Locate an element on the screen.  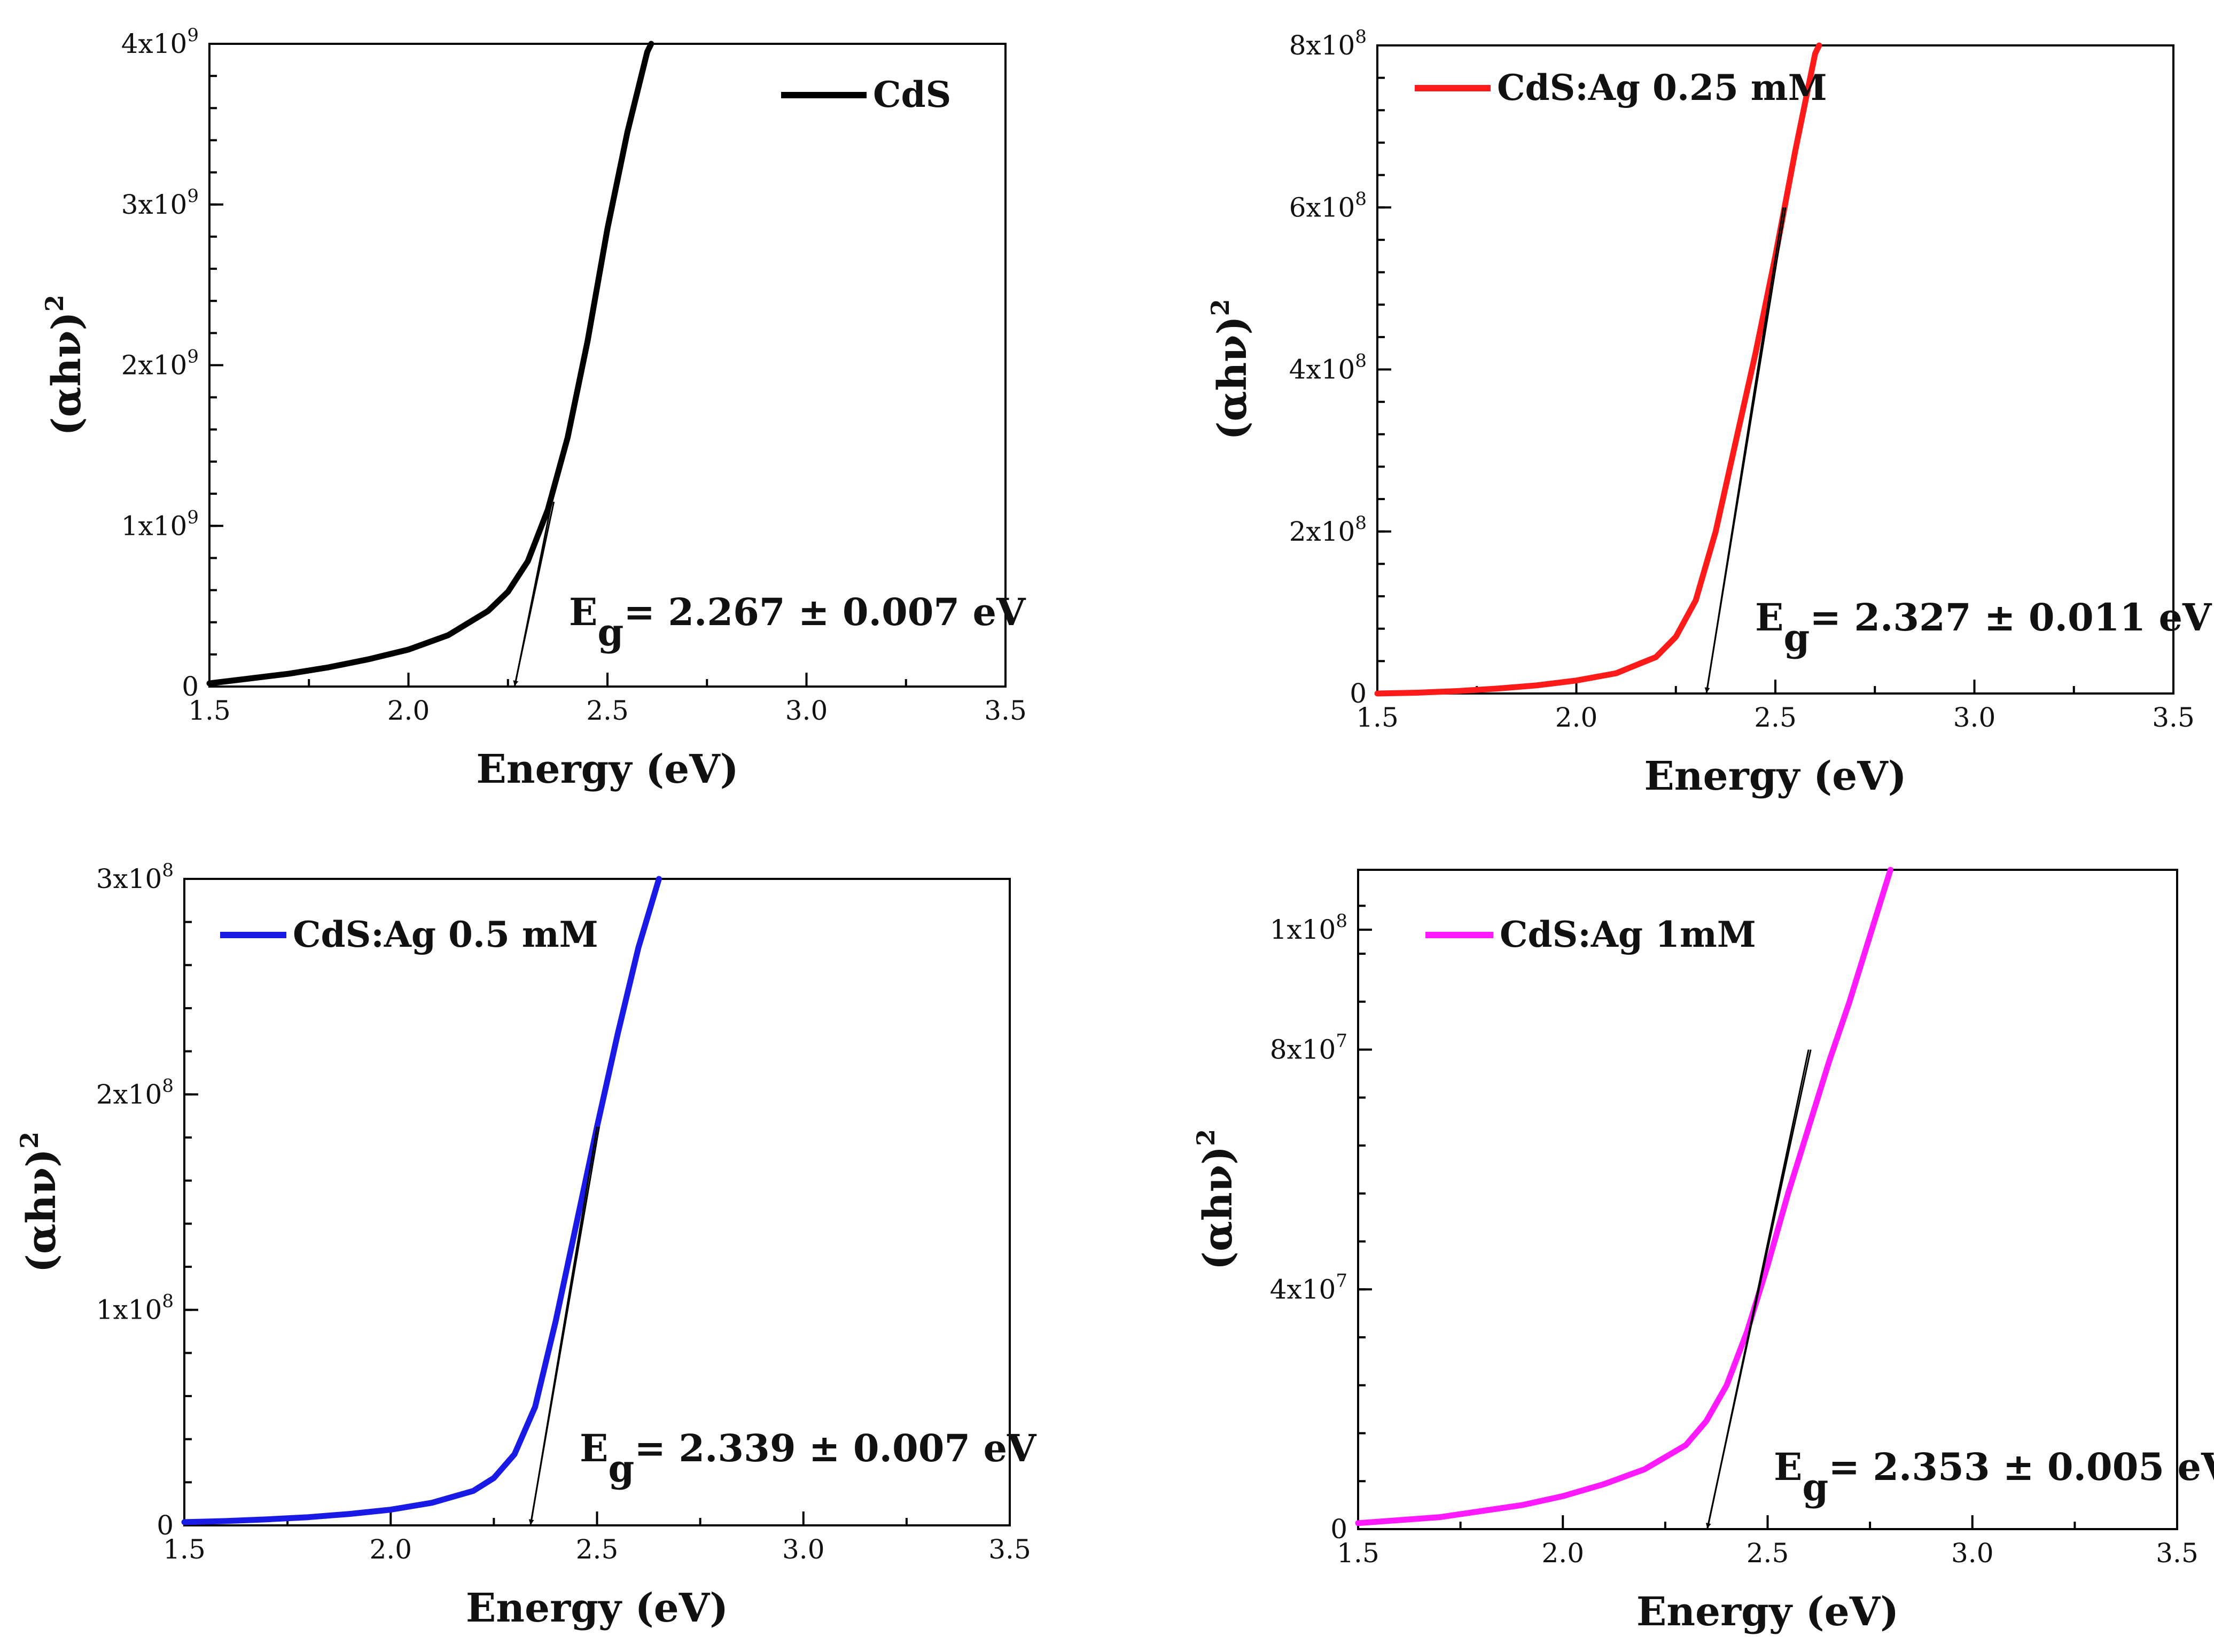
data-series-ag05 is located at coordinates (421, 1200).